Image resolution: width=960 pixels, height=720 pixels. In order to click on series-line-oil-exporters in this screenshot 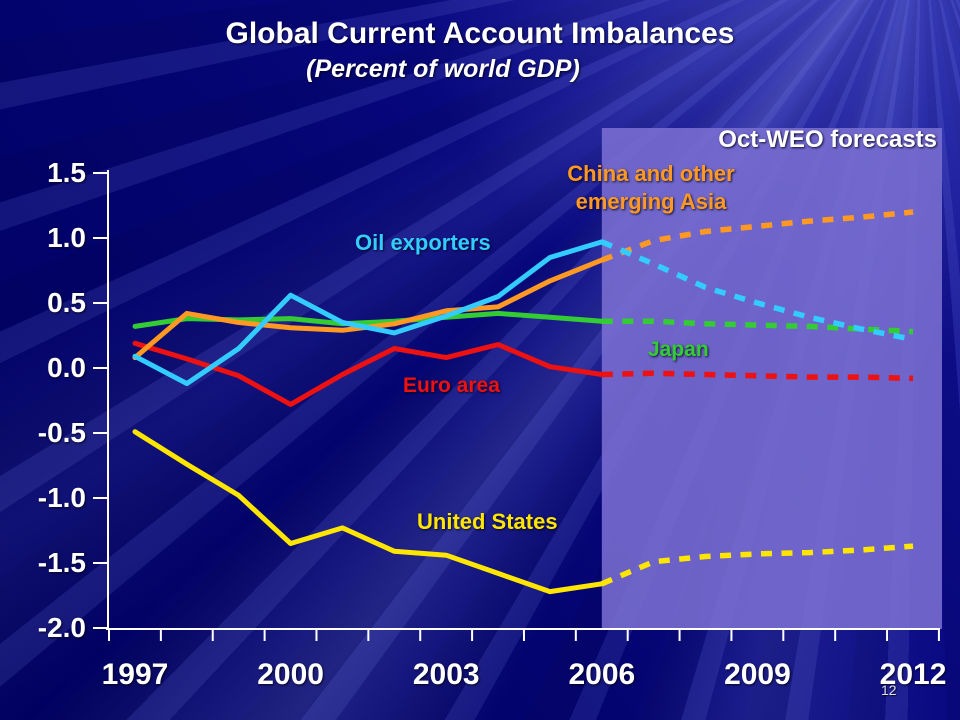, I will do `click(368, 313)`.